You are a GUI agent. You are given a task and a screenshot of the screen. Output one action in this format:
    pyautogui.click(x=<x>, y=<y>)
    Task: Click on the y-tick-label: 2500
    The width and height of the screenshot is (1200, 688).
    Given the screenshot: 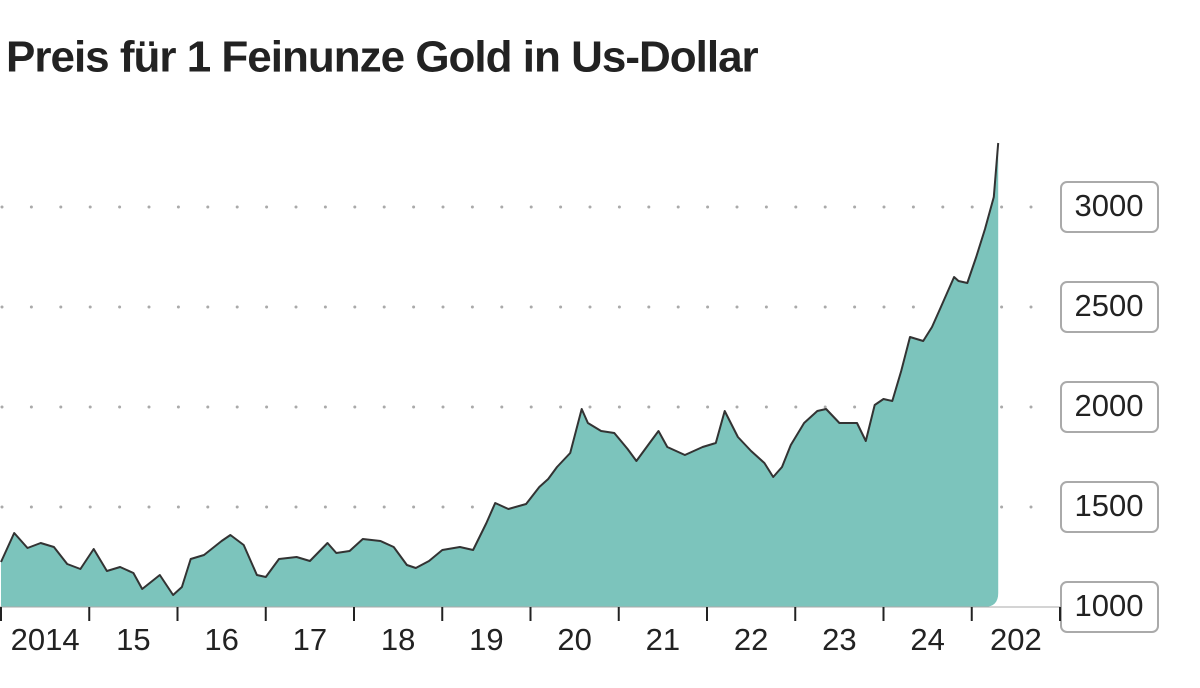 What is the action you would take?
    pyautogui.click(x=1109, y=305)
    